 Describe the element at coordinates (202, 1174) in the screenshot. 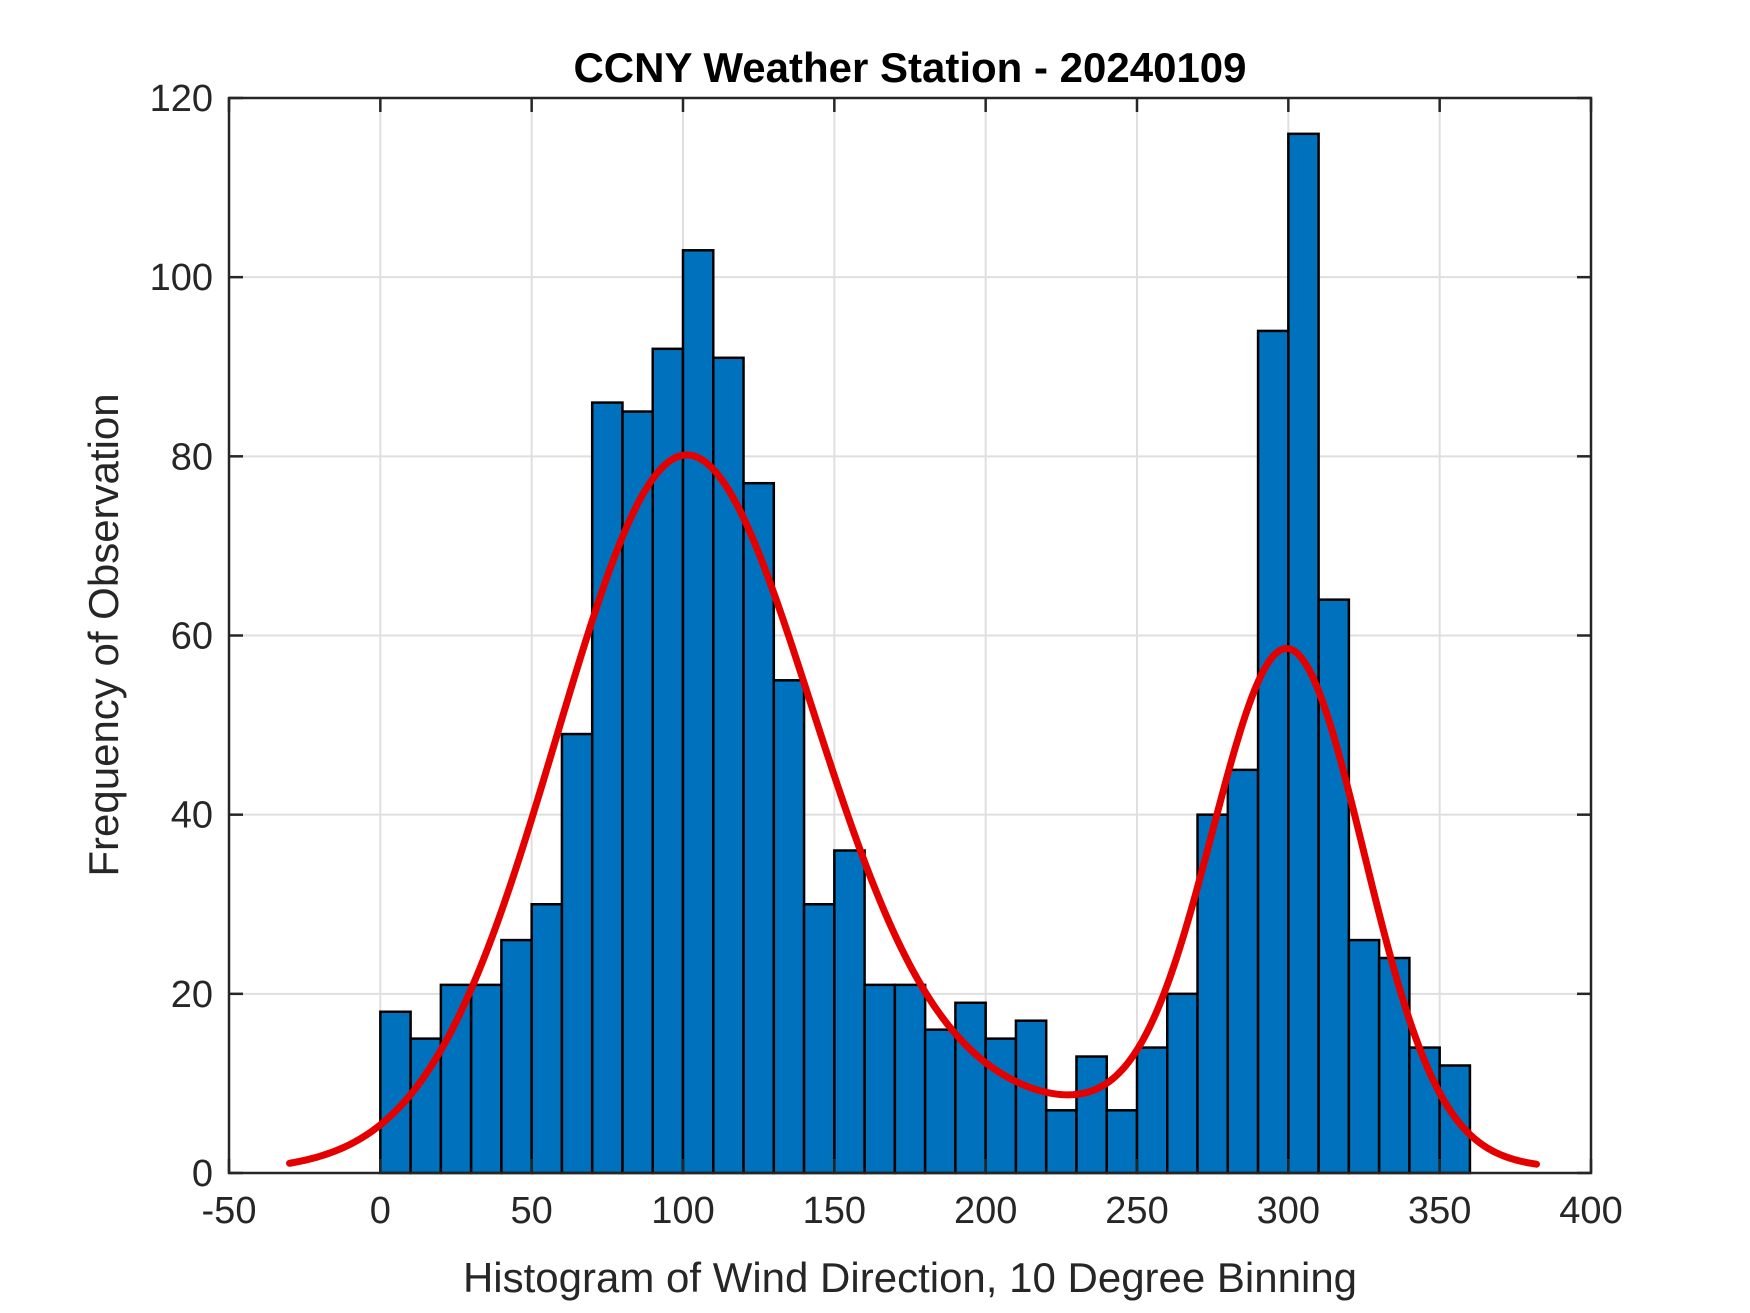

I see `y-tick-label-0: 0` at that location.